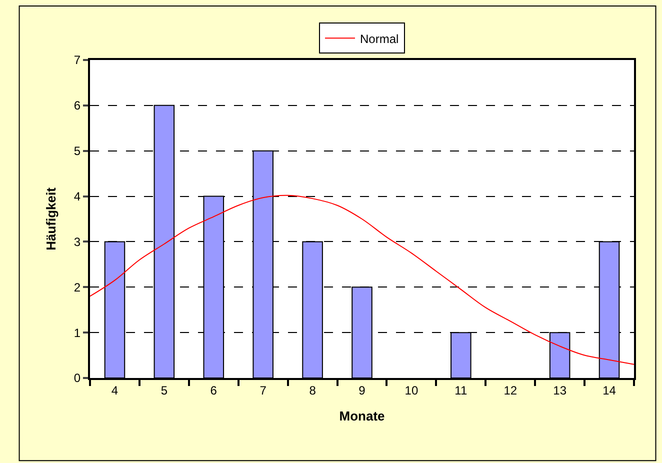 This screenshot has width=662, height=463. I want to click on x-tick-label: 10, so click(411, 390).